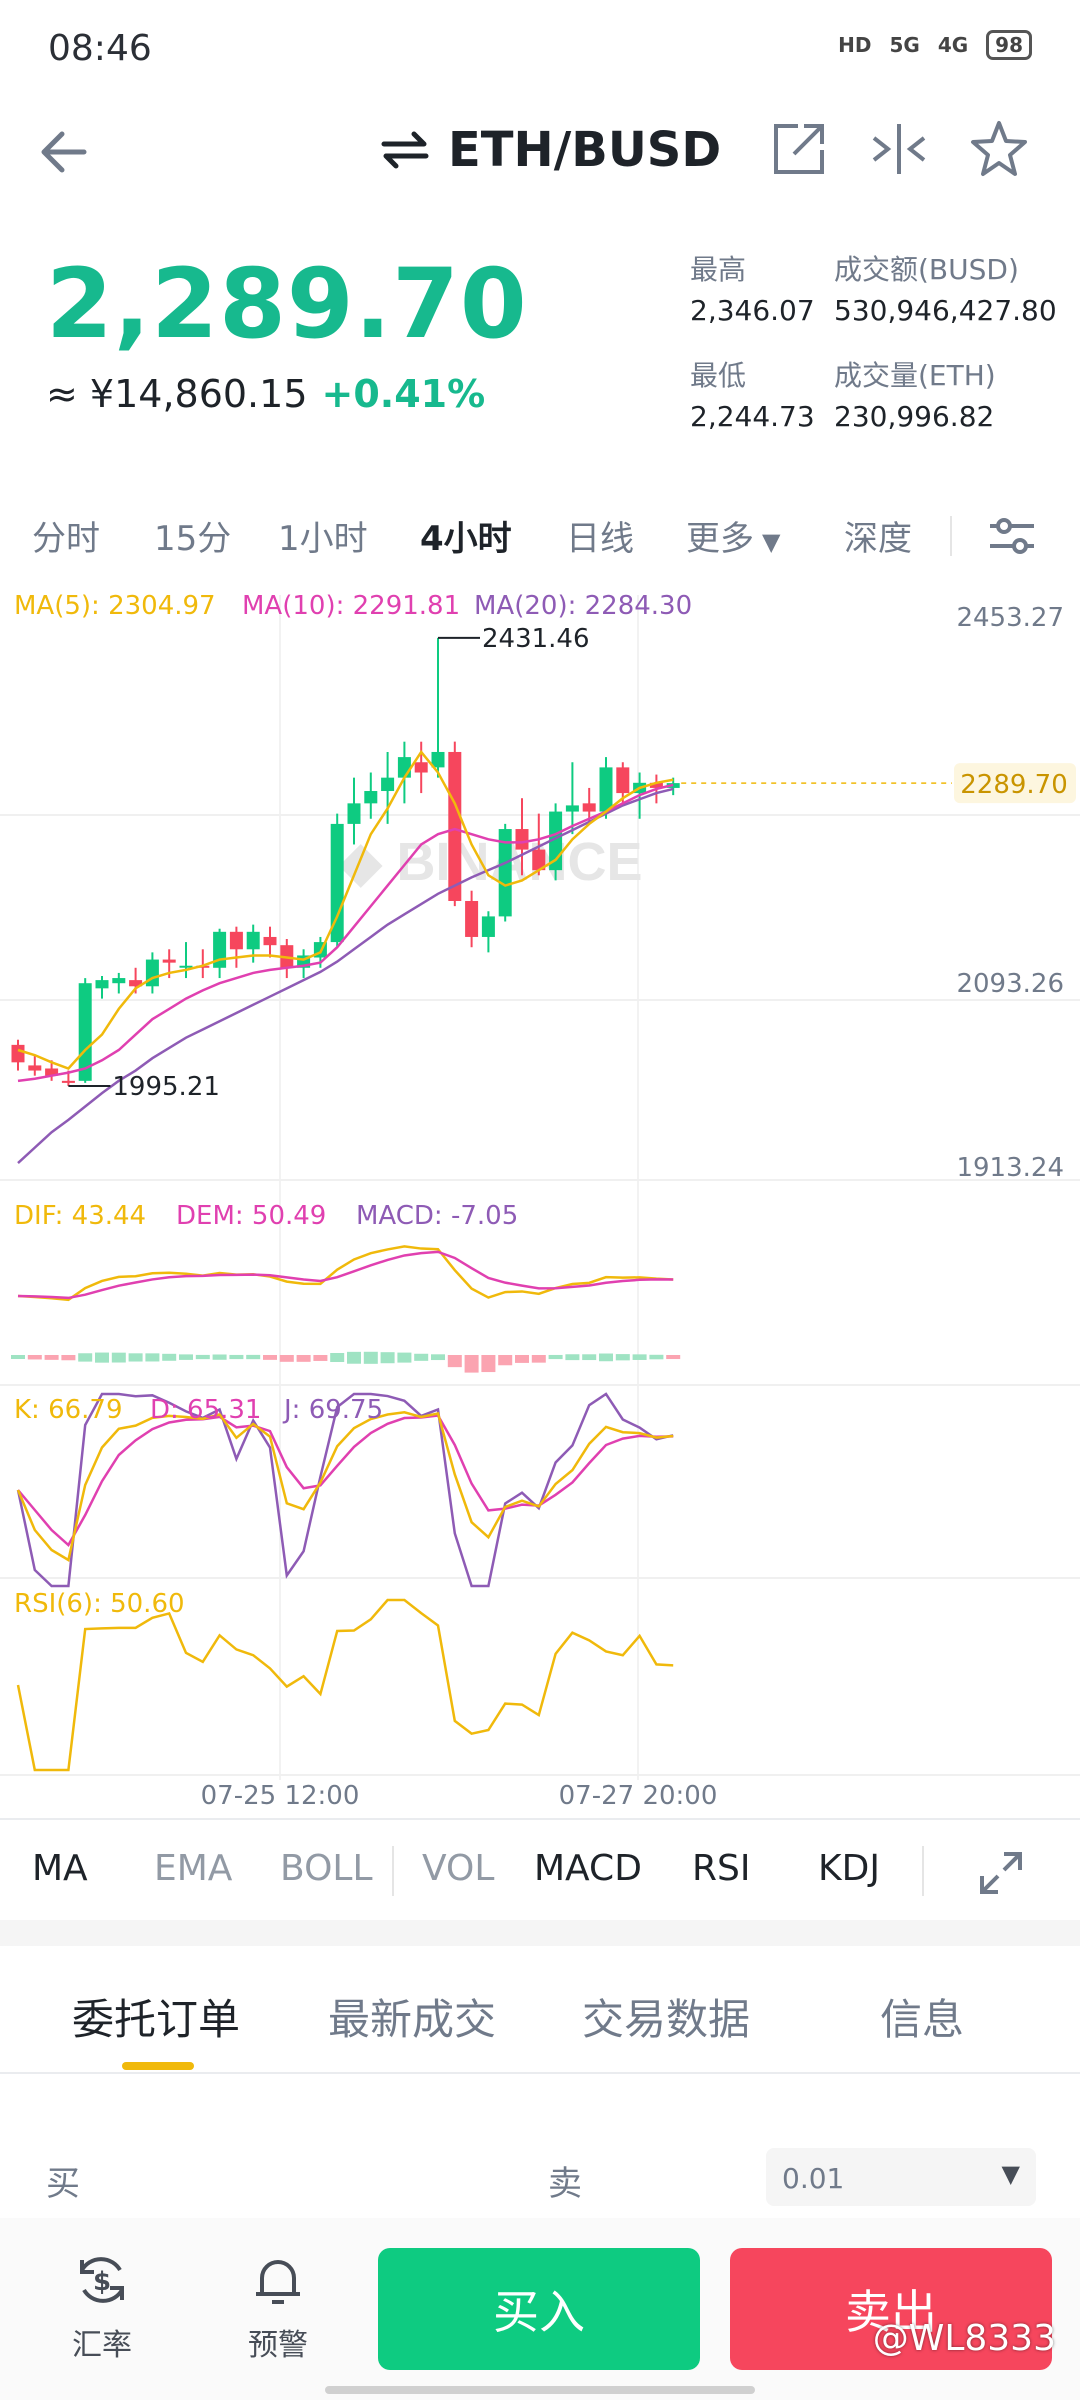  I want to click on last-price-tag, so click(1015, 783).